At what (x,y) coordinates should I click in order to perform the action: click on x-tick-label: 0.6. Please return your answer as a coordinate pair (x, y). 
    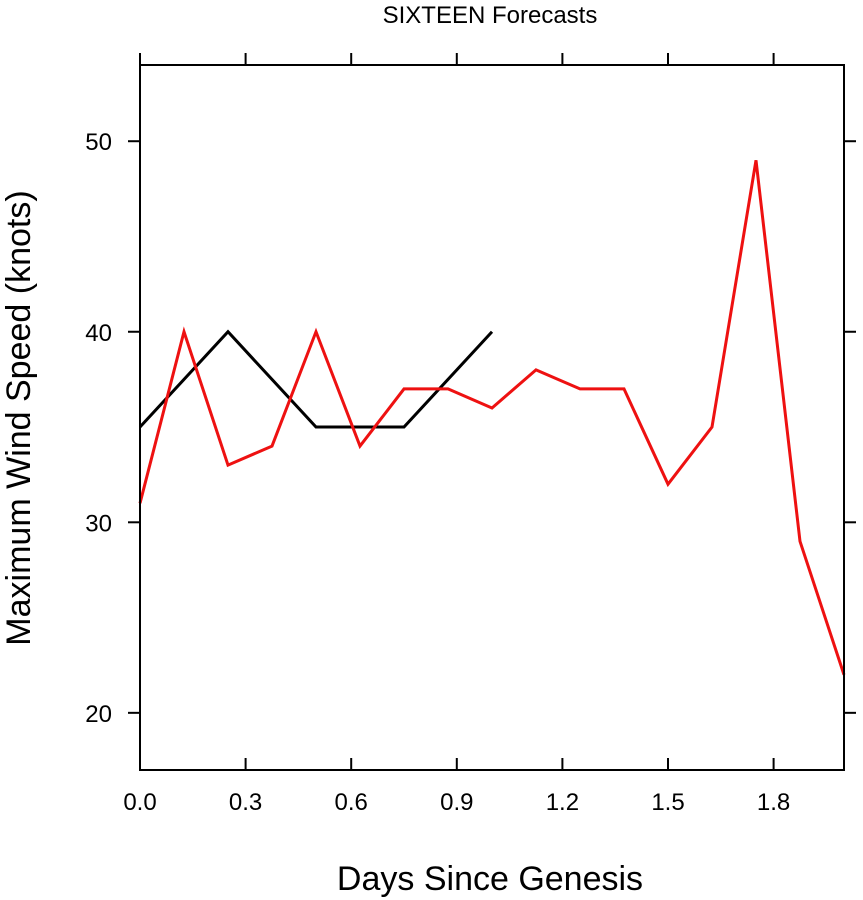
    Looking at the image, I should click on (351, 802).